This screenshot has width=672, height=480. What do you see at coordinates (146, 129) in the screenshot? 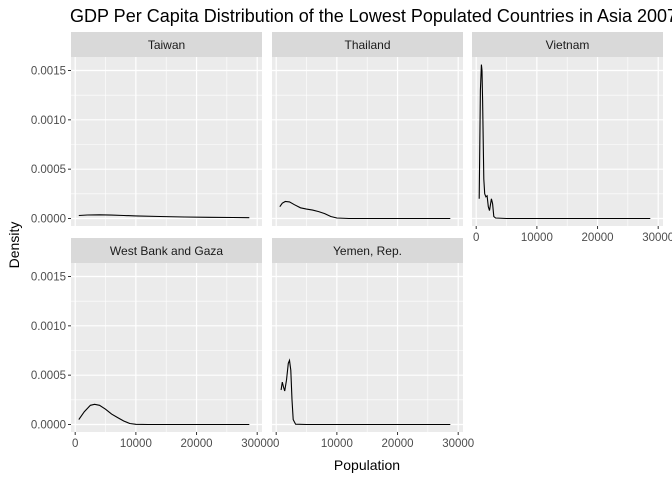
I see `facet-taiwan: Taiwan 0.0000 0.0005 0.0010 0.0015` at bounding box center [146, 129].